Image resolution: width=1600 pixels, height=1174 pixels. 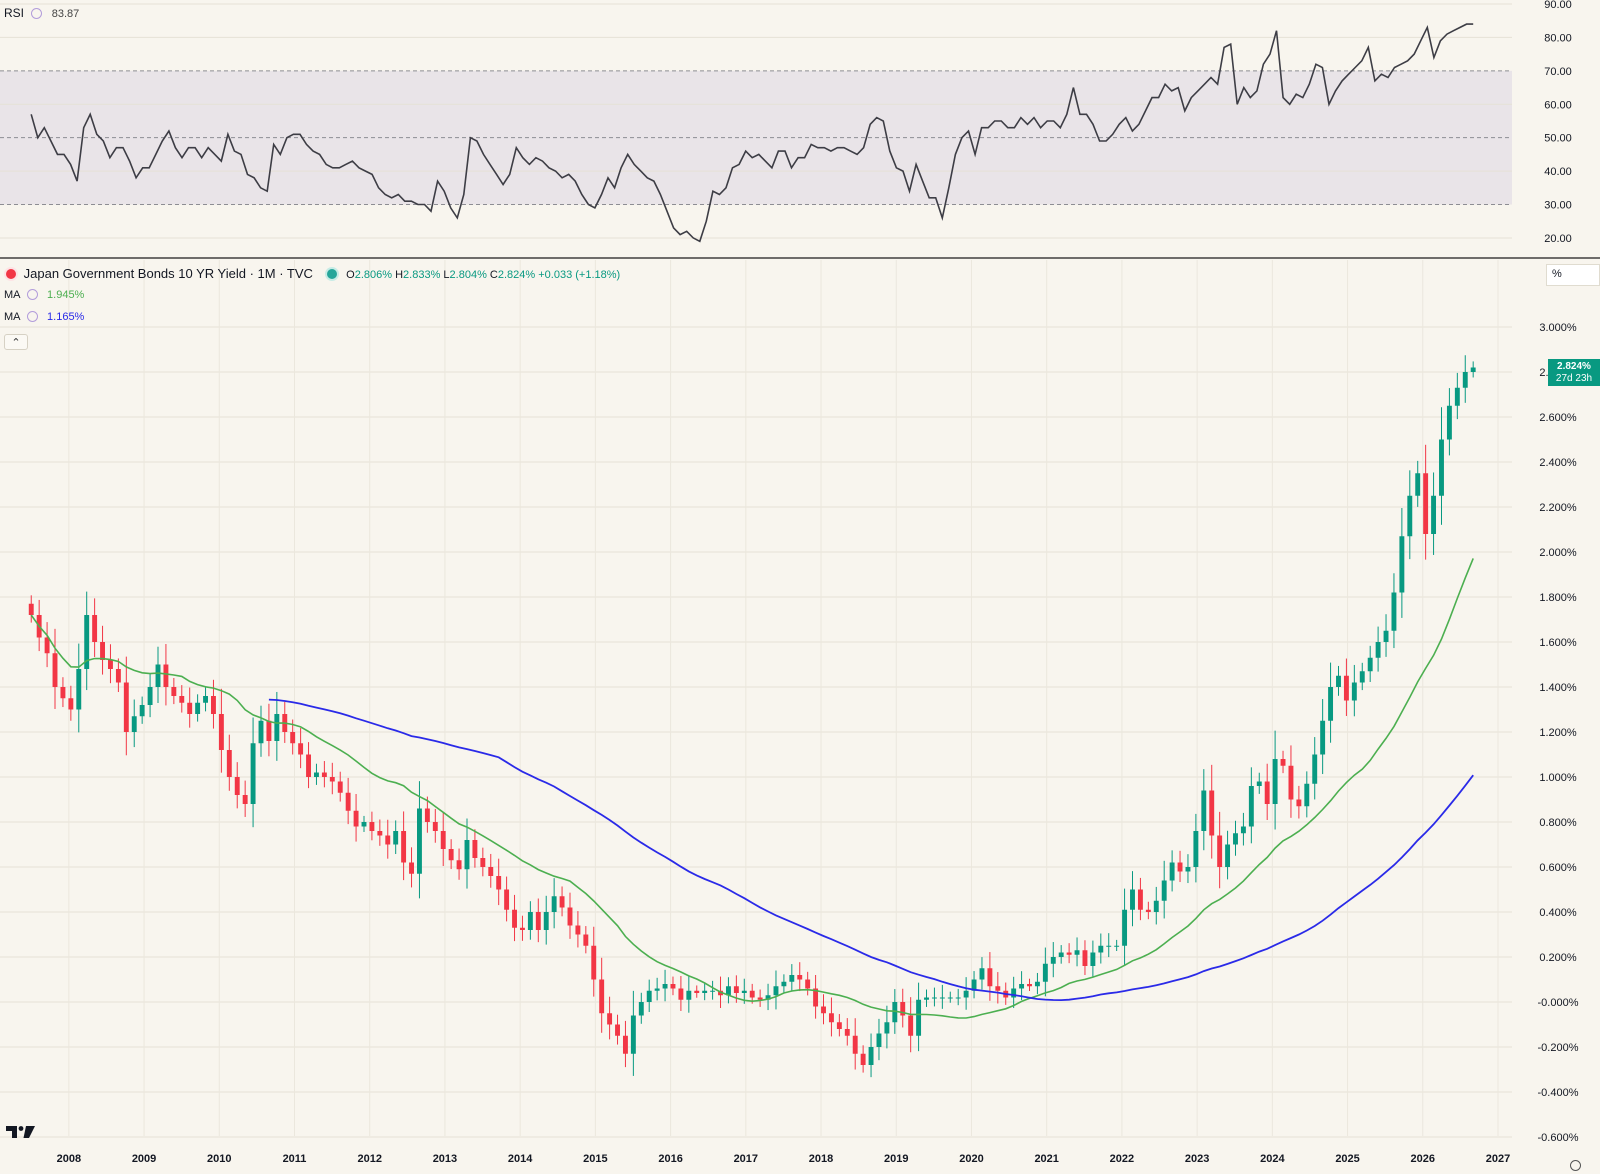 I want to click on price-tick-label: 0.800%, so click(x=1558, y=823).